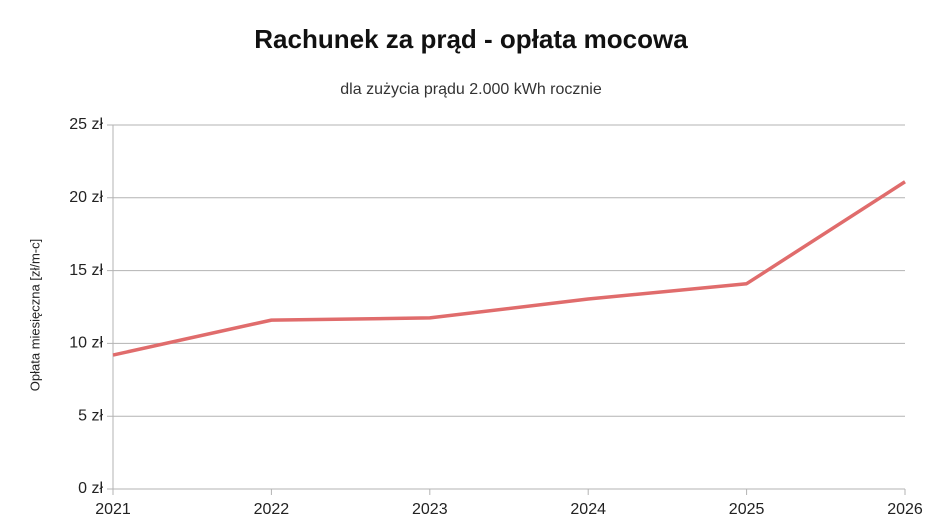 Image resolution: width=943 pixels, height=530 pixels. What do you see at coordinates (113, 509) in the screenshot?
I see `x-tick-label: 2021` at bounding box center [113, 509].